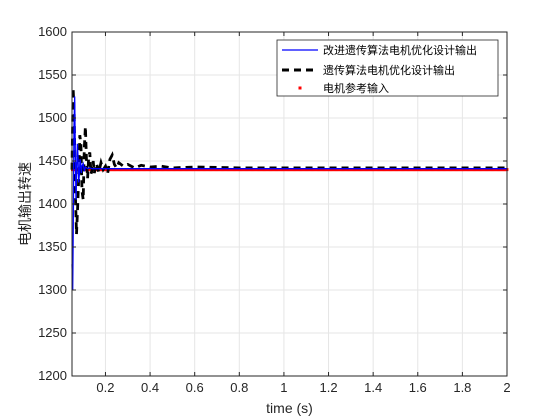 The height and width of the screenshot is (420, 560). Describe the element at coordinates (25, 204) in the screenshot. I see `y-axis-title: 电机输出转速` at that location.